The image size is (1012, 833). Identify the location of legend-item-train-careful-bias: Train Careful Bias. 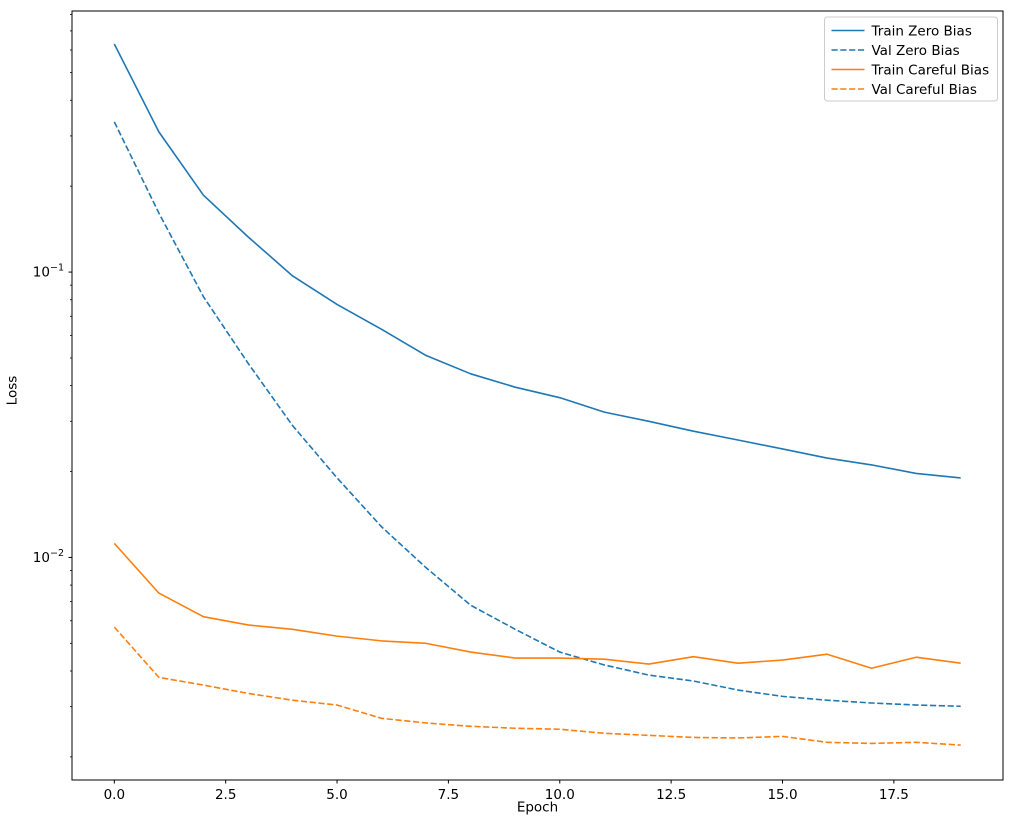
(910, 70).